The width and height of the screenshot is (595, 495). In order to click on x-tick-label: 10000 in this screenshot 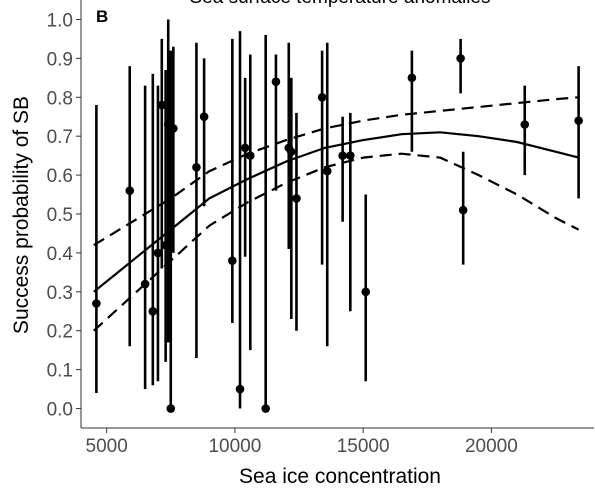, I will do `click(234, 446)`.